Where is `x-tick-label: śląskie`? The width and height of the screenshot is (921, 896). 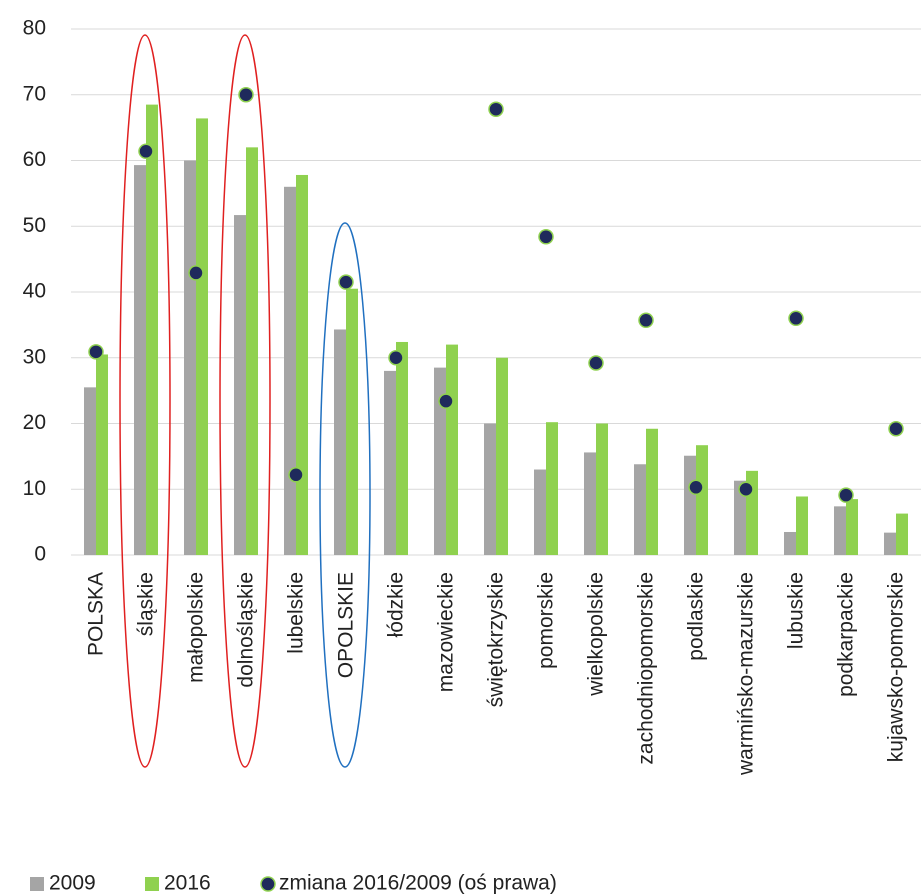 x-tick-label: śląskie is located at coordinates (146, 604).